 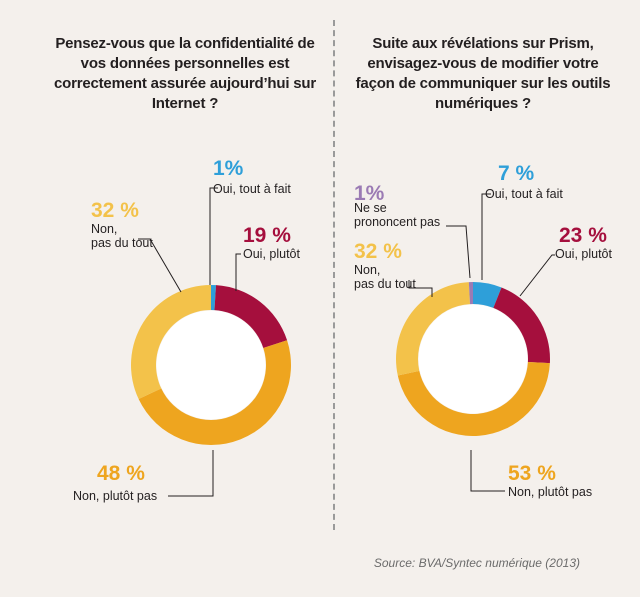 What do you see at coordinates (213, 236) in the screenshot?
I see `leader-left-oui-tout-a-fait` at bounding box center [213, 236].